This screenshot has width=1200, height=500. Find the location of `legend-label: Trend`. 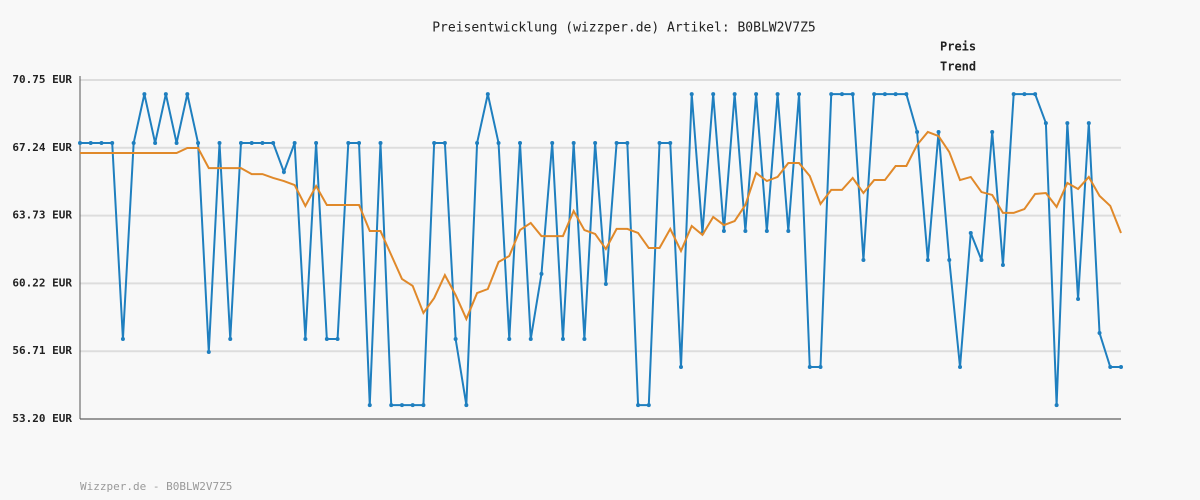

legend-label: Trend is located at coordinates (958, 67).